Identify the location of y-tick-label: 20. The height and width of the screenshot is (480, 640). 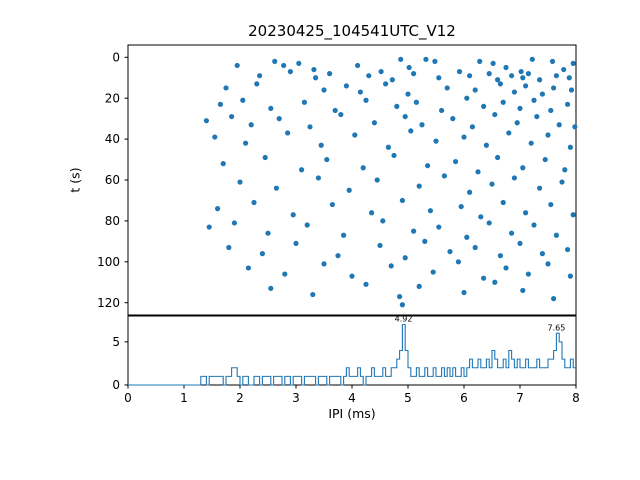
(112, 98).